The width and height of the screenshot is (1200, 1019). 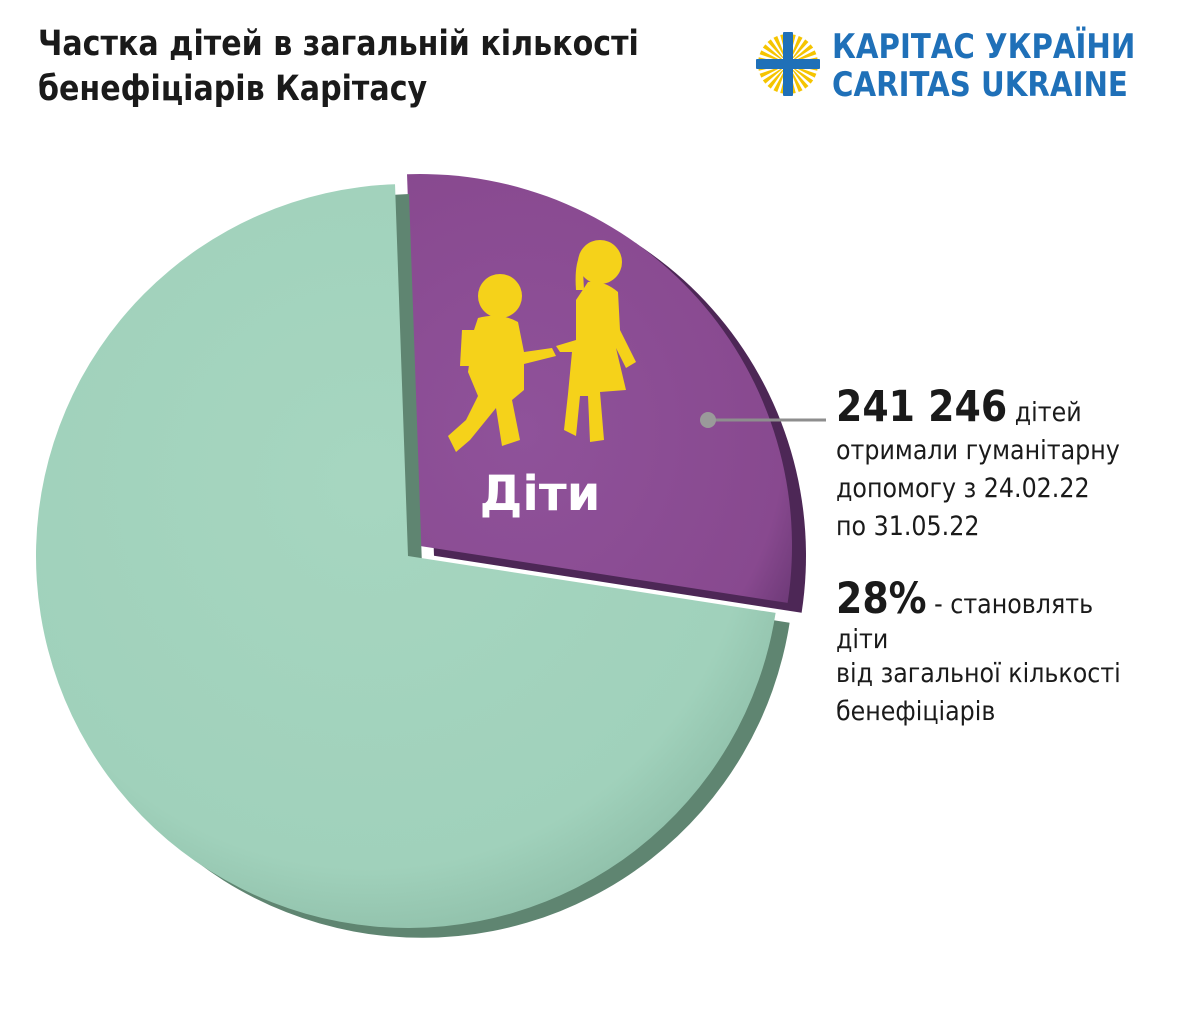 I want to click on annotation-line-2: допомогу з 24.02.22, so click(x=963, y=488).